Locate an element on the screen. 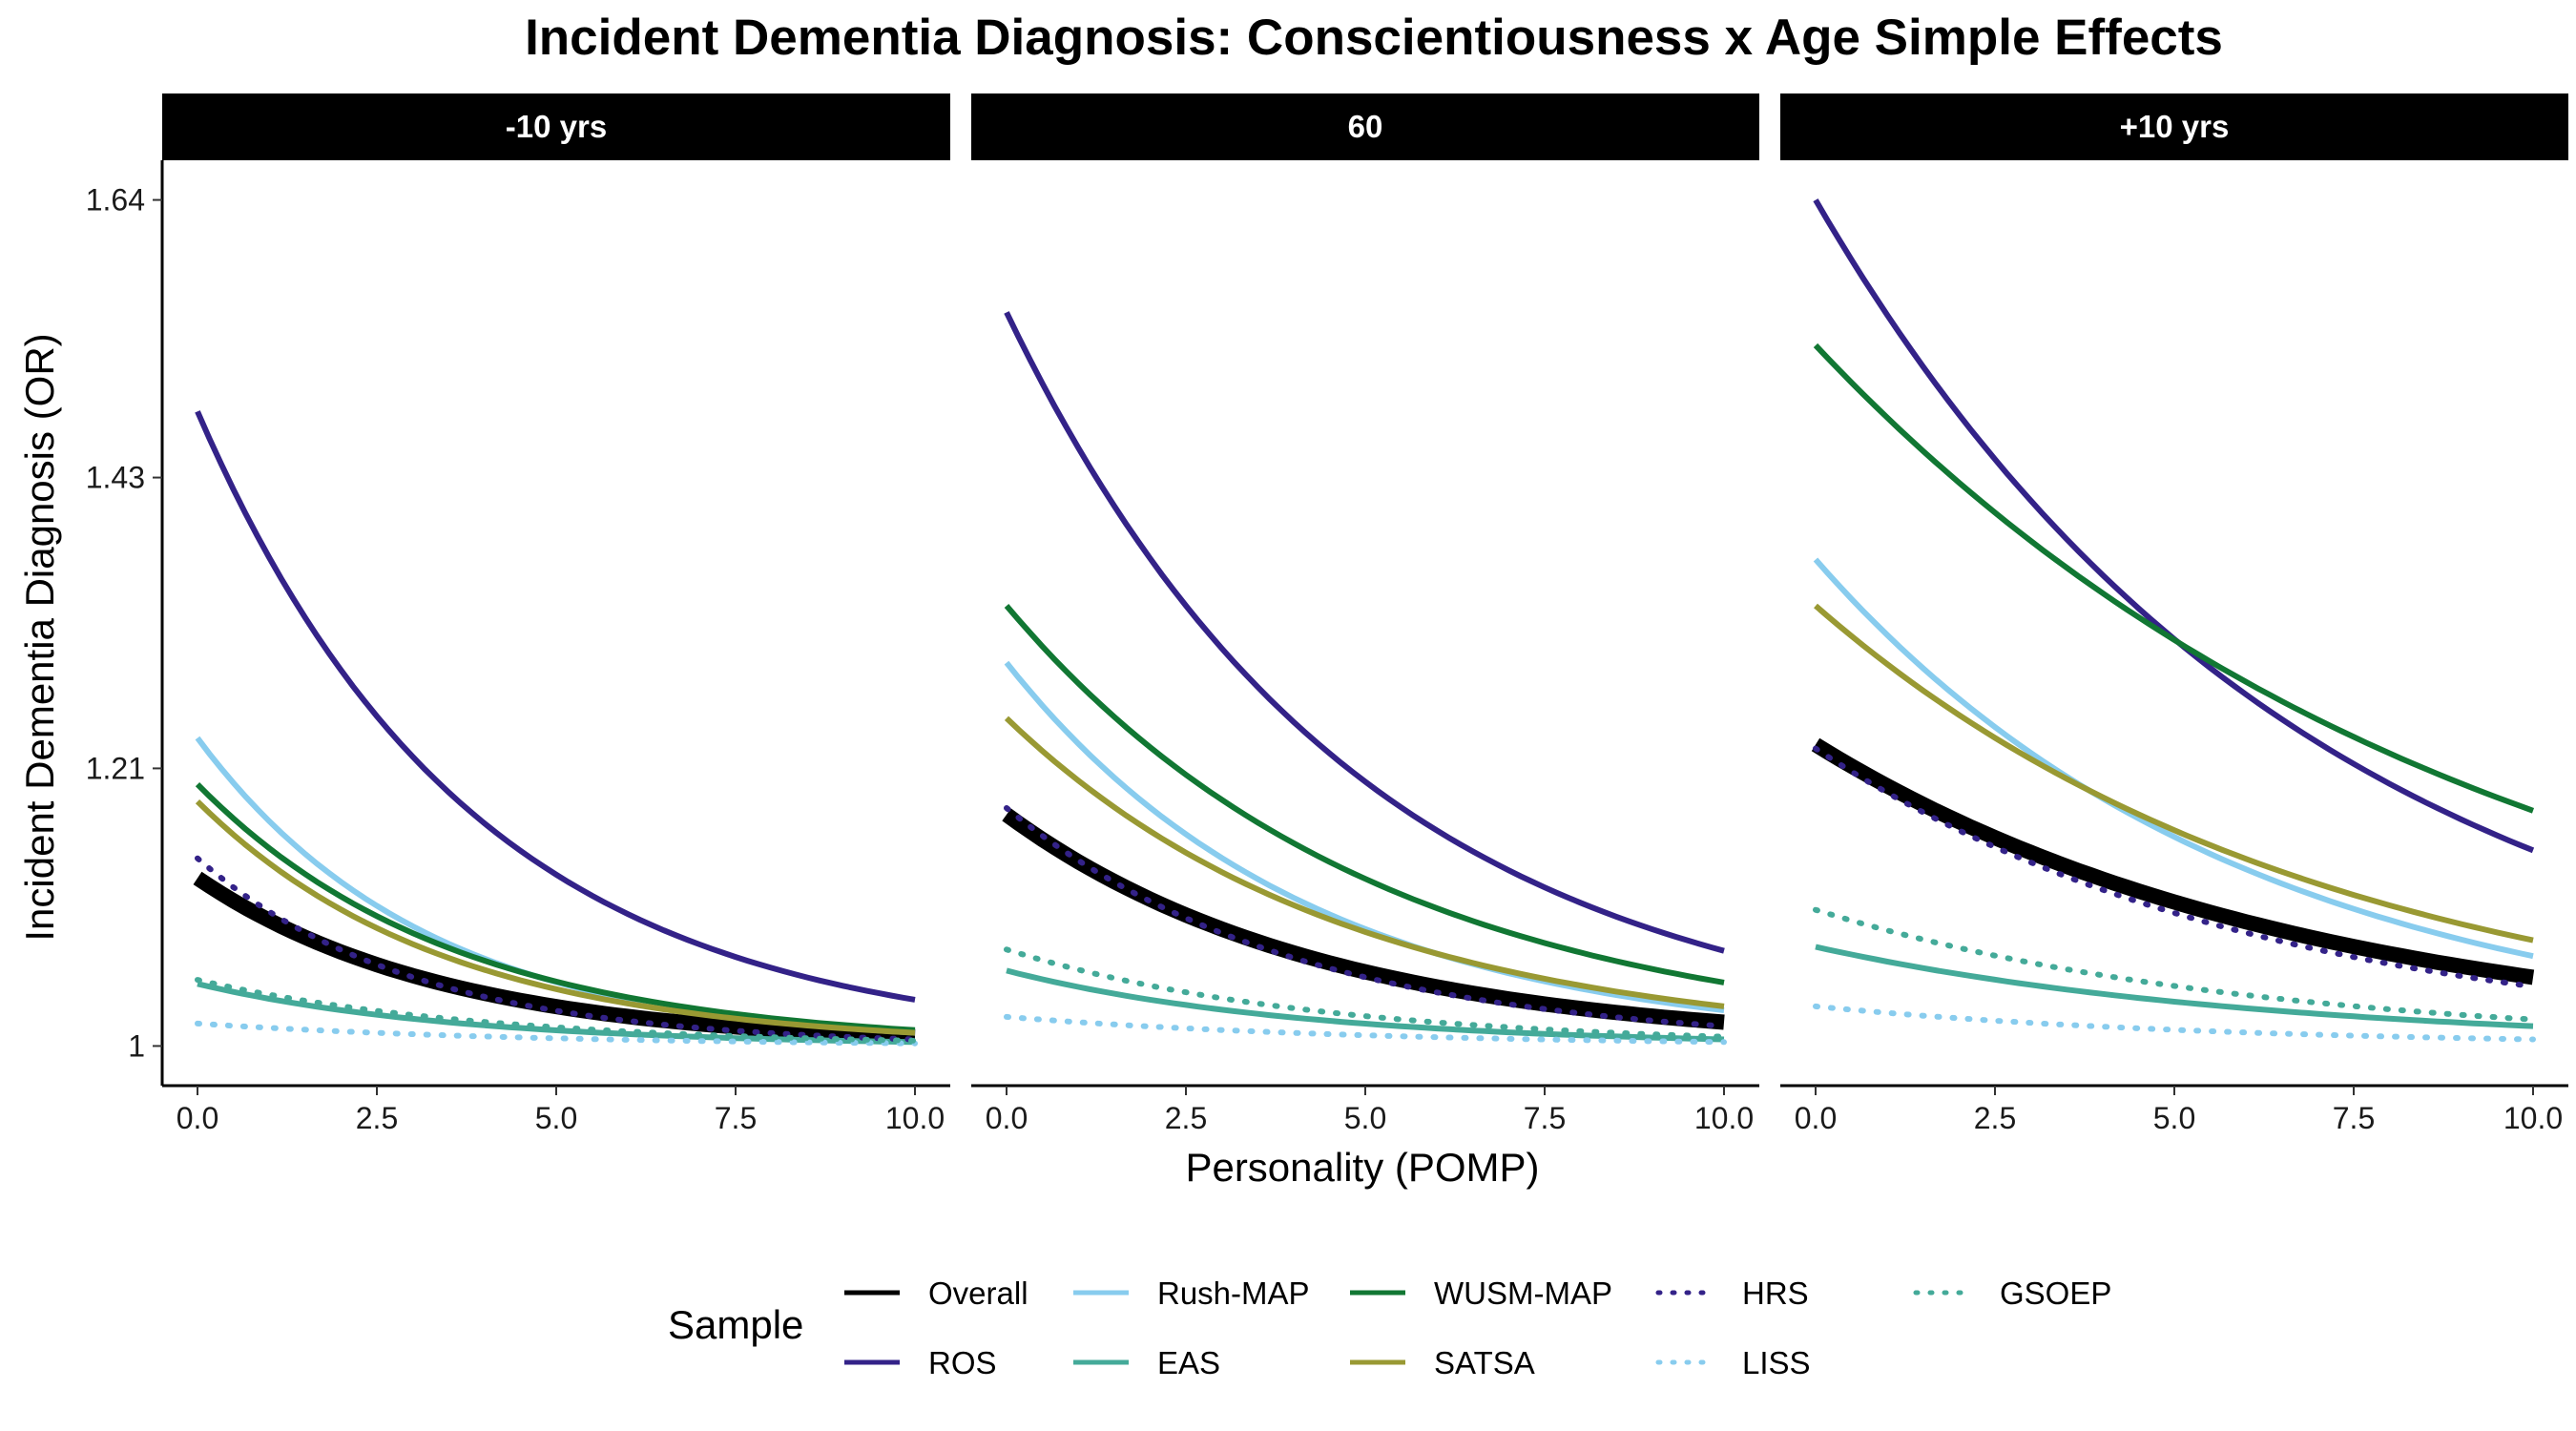  y-tick-label: 1.64 is located at coordinates (115, 200).